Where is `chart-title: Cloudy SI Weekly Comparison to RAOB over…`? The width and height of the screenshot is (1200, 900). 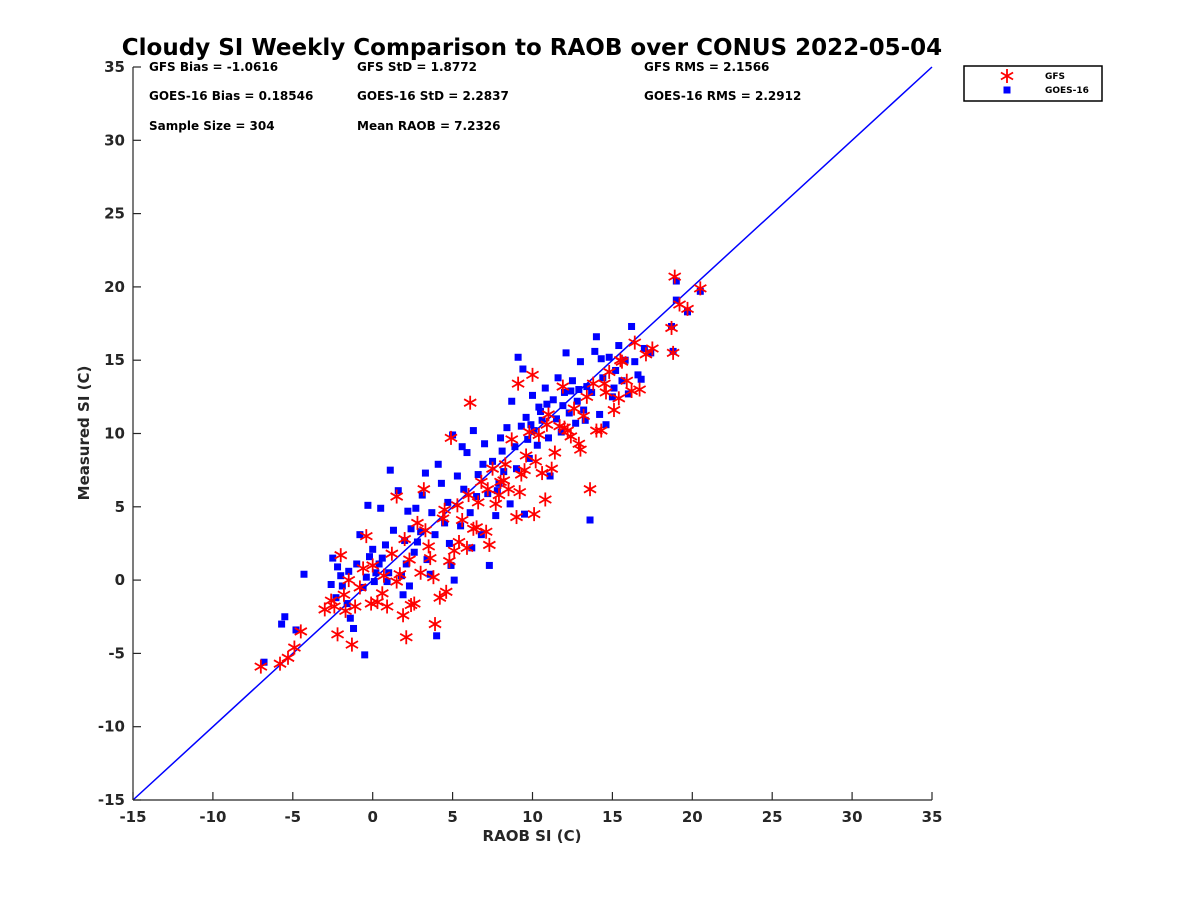
chart-title: Cloudy SI Weekly Comparison to RAOB over… is located at coordinates (532, 48).